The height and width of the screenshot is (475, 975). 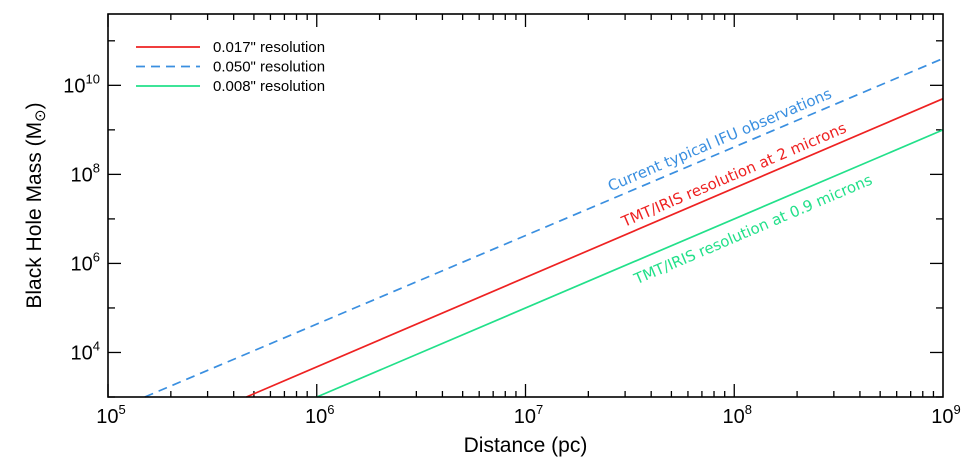 I want to click on x-tick-labels: 10⁵ 10⁶ 10⁷ 10⁸ 10⁹, so click(x=528, y=415).